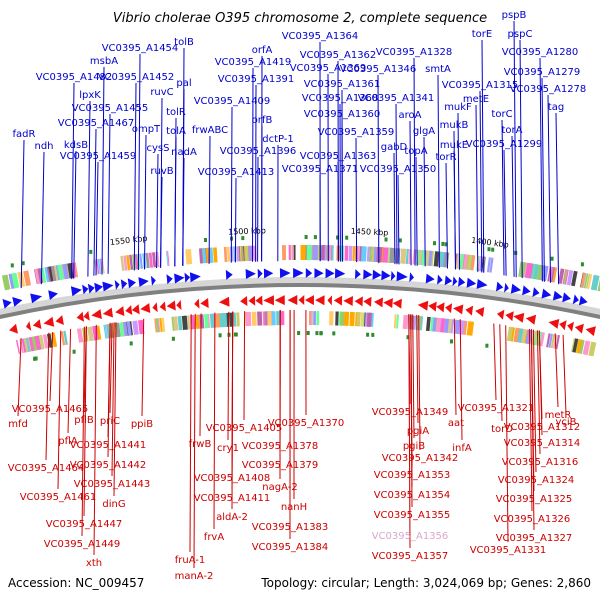  Describe the element at coordinates (306, 423) in the screenshot. I see `gene-label-vc0395-a1370: VC0395_A1370` at that location.